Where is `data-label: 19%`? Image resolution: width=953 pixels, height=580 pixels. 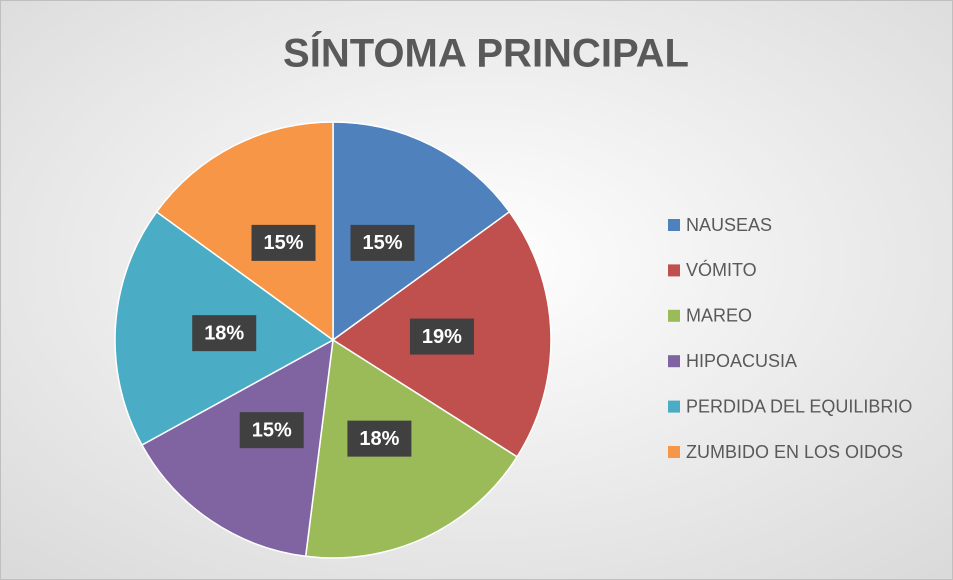
data-label: 19% is located at coordinates (442, 337).